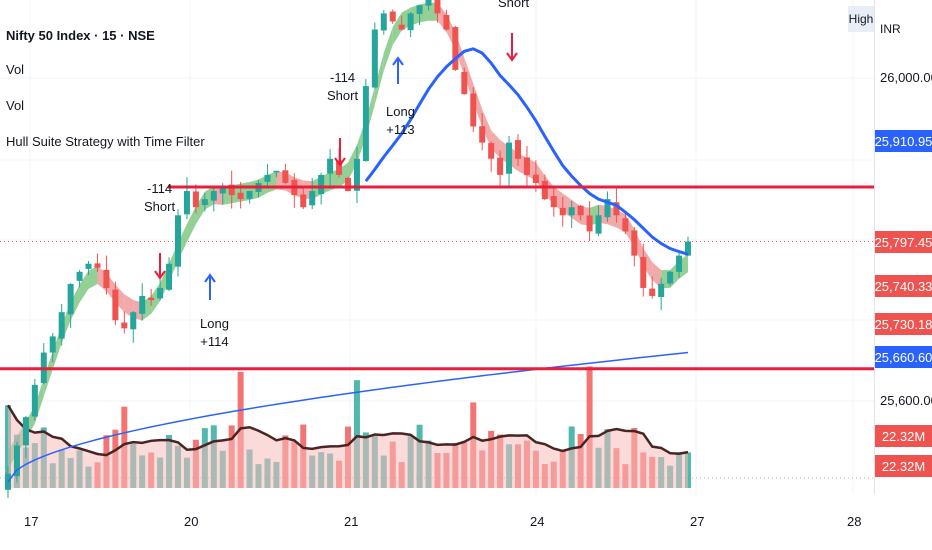 The height and width of the screenshot is (550, 932). I want to click on signal-long-2-pnl: +113, so click(400, 129).